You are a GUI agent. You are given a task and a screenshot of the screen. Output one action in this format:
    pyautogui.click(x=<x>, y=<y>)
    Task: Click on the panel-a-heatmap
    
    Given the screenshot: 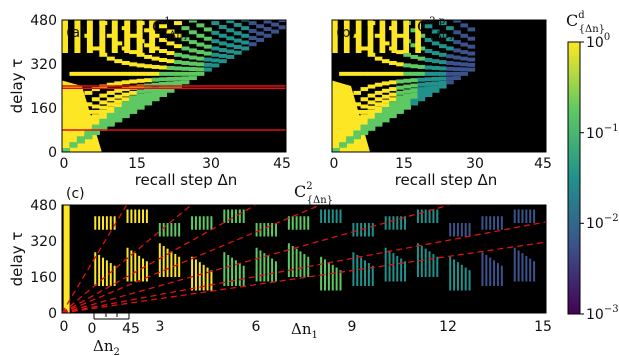 What is the action you would take?
    pyautogui.click(x=174, y=86)
    